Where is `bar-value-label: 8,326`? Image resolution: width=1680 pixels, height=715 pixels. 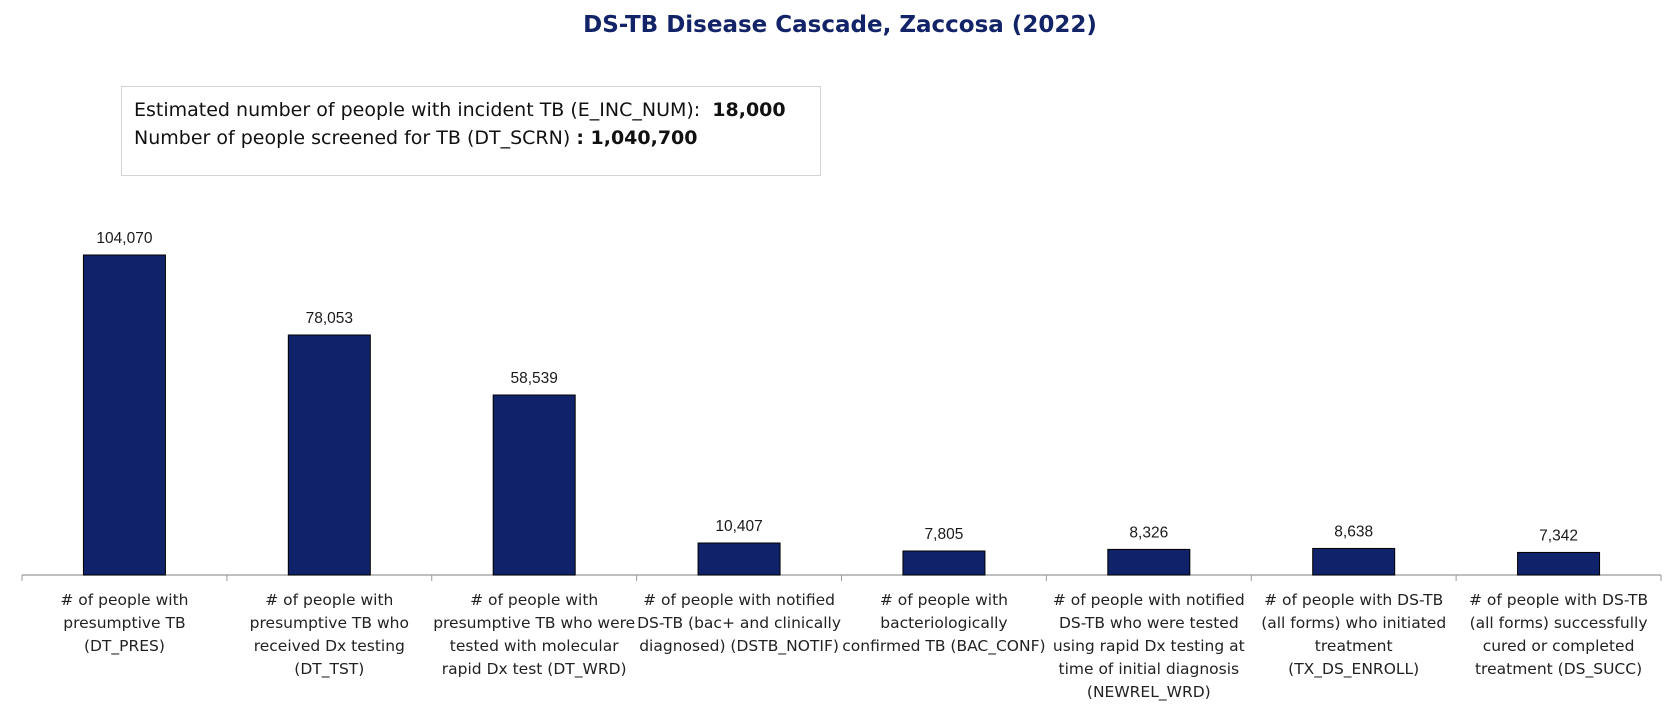
bar-value-label: 8,326 is located at coordinates (1148, 532).